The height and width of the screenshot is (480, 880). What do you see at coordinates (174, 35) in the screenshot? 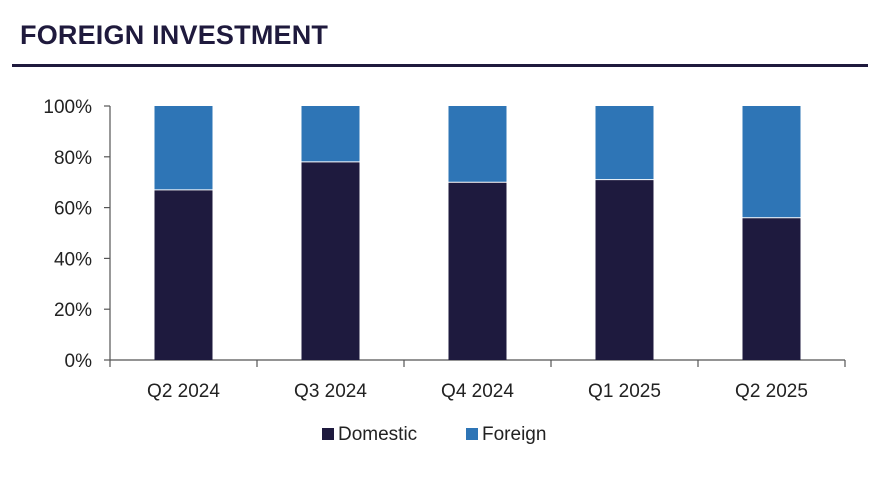
I see `chart-title: FOREIGN INVESTMENT` at bounding box center [174, 35].